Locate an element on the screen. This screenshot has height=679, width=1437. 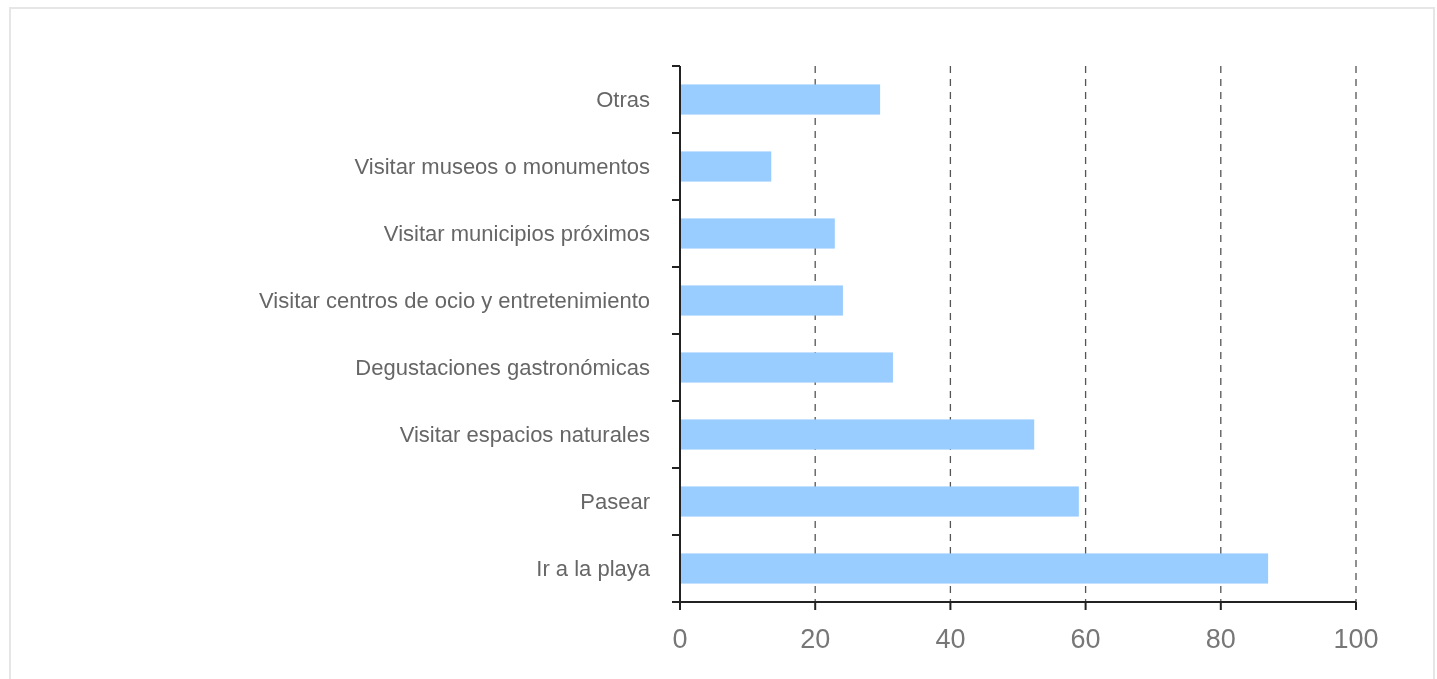
y-tick-label: Visitar centros de ocio y entretenimiento is located at coordinates (454, 301).